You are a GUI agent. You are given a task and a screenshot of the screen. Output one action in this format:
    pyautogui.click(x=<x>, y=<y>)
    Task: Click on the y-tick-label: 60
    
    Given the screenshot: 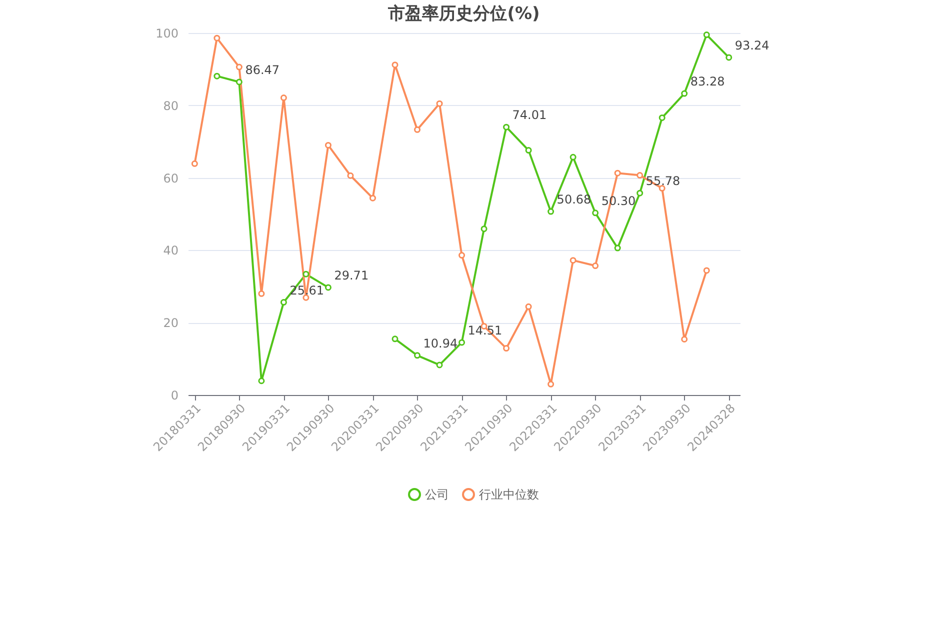 What is the action you would take?
    pyautogui.click(x=170, y=178)
    